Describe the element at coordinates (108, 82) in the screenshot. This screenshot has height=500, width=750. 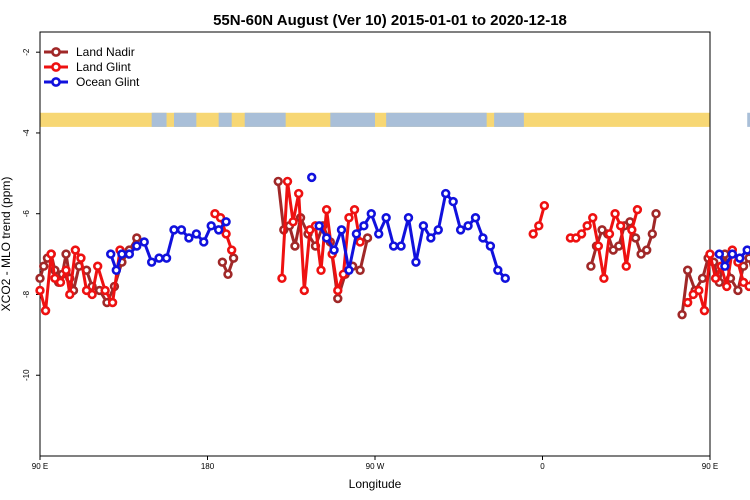
I see `legend-label-ocean-glint: Ocean Glint` at that location.